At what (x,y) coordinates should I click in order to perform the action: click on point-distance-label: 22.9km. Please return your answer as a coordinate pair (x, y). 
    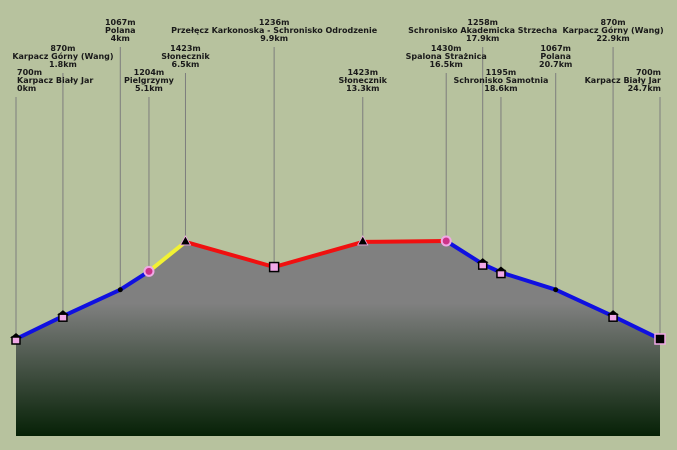
    Looking at the image, I should click on (612, 38).